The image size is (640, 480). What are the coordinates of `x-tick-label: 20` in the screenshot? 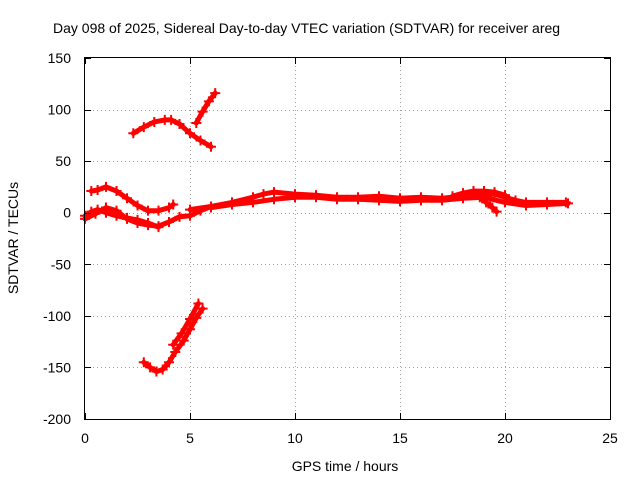 It's located at (505, 438).